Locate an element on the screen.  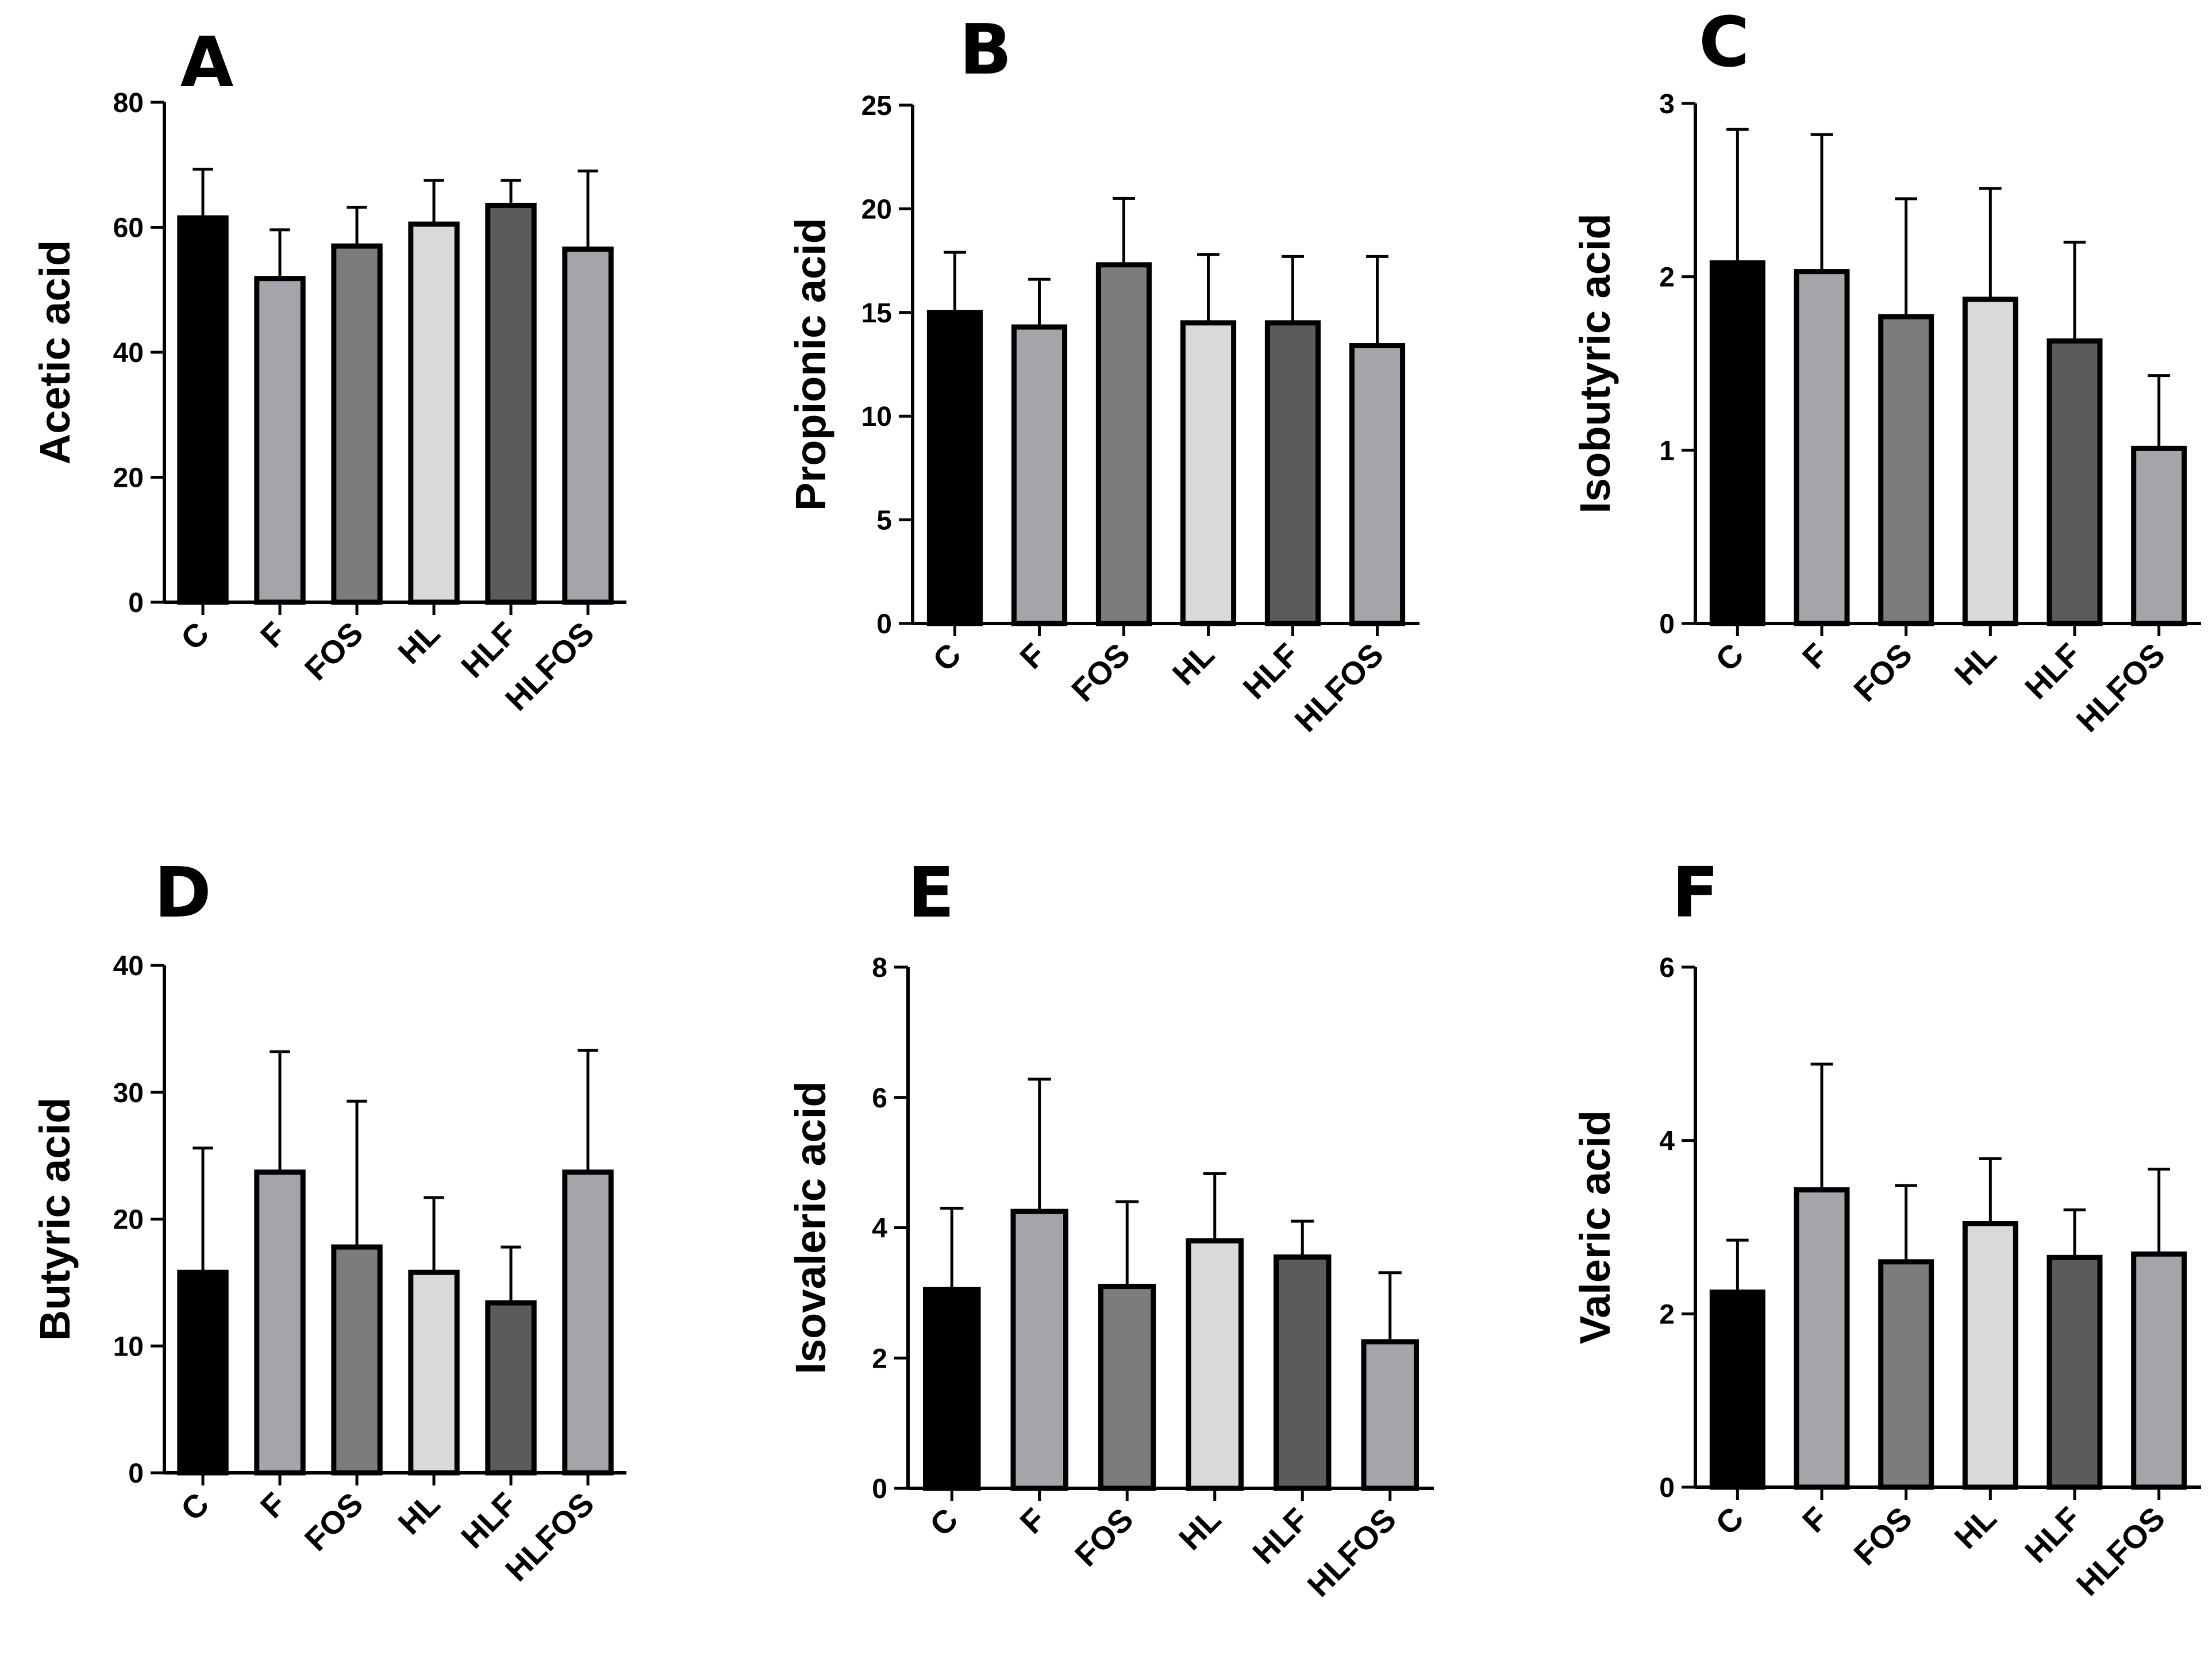
y-axis-label: Butyric acid is located at coordinates (55, 1219).